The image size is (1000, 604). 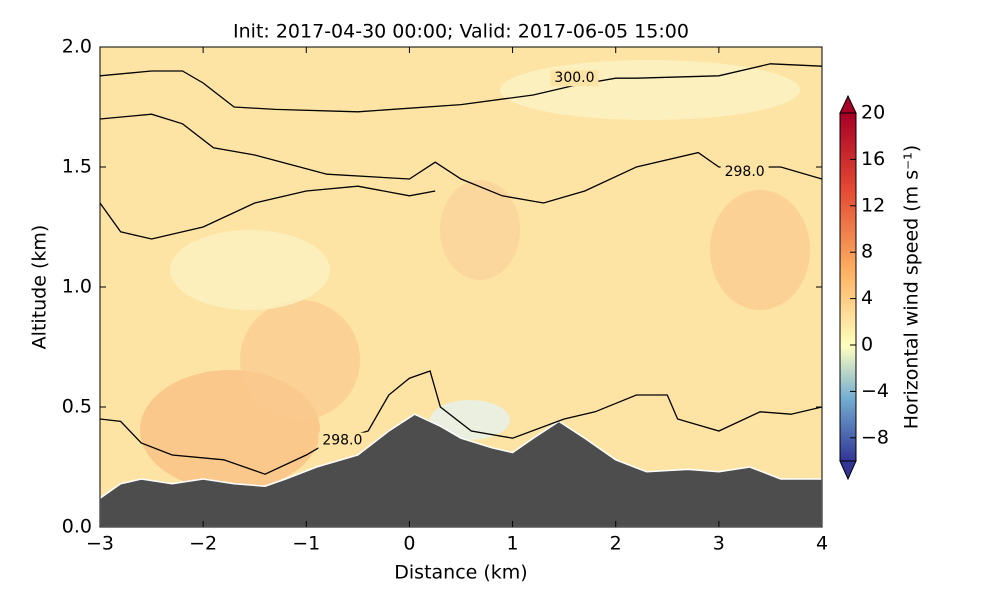 I want to click on colorbar-frame, so click(x=848, y=287).